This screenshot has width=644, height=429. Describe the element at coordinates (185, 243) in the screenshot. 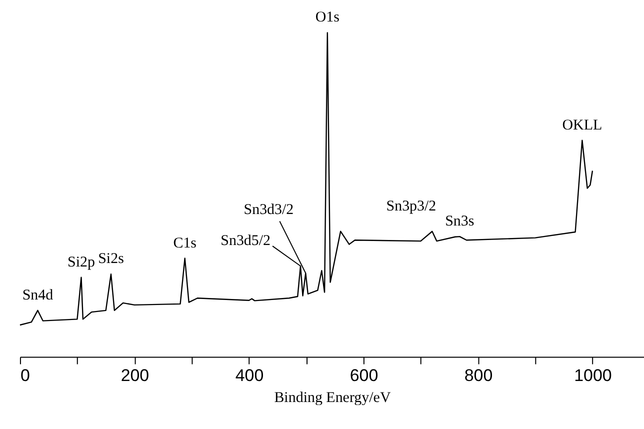

I see `annotation: C1s` at that location.